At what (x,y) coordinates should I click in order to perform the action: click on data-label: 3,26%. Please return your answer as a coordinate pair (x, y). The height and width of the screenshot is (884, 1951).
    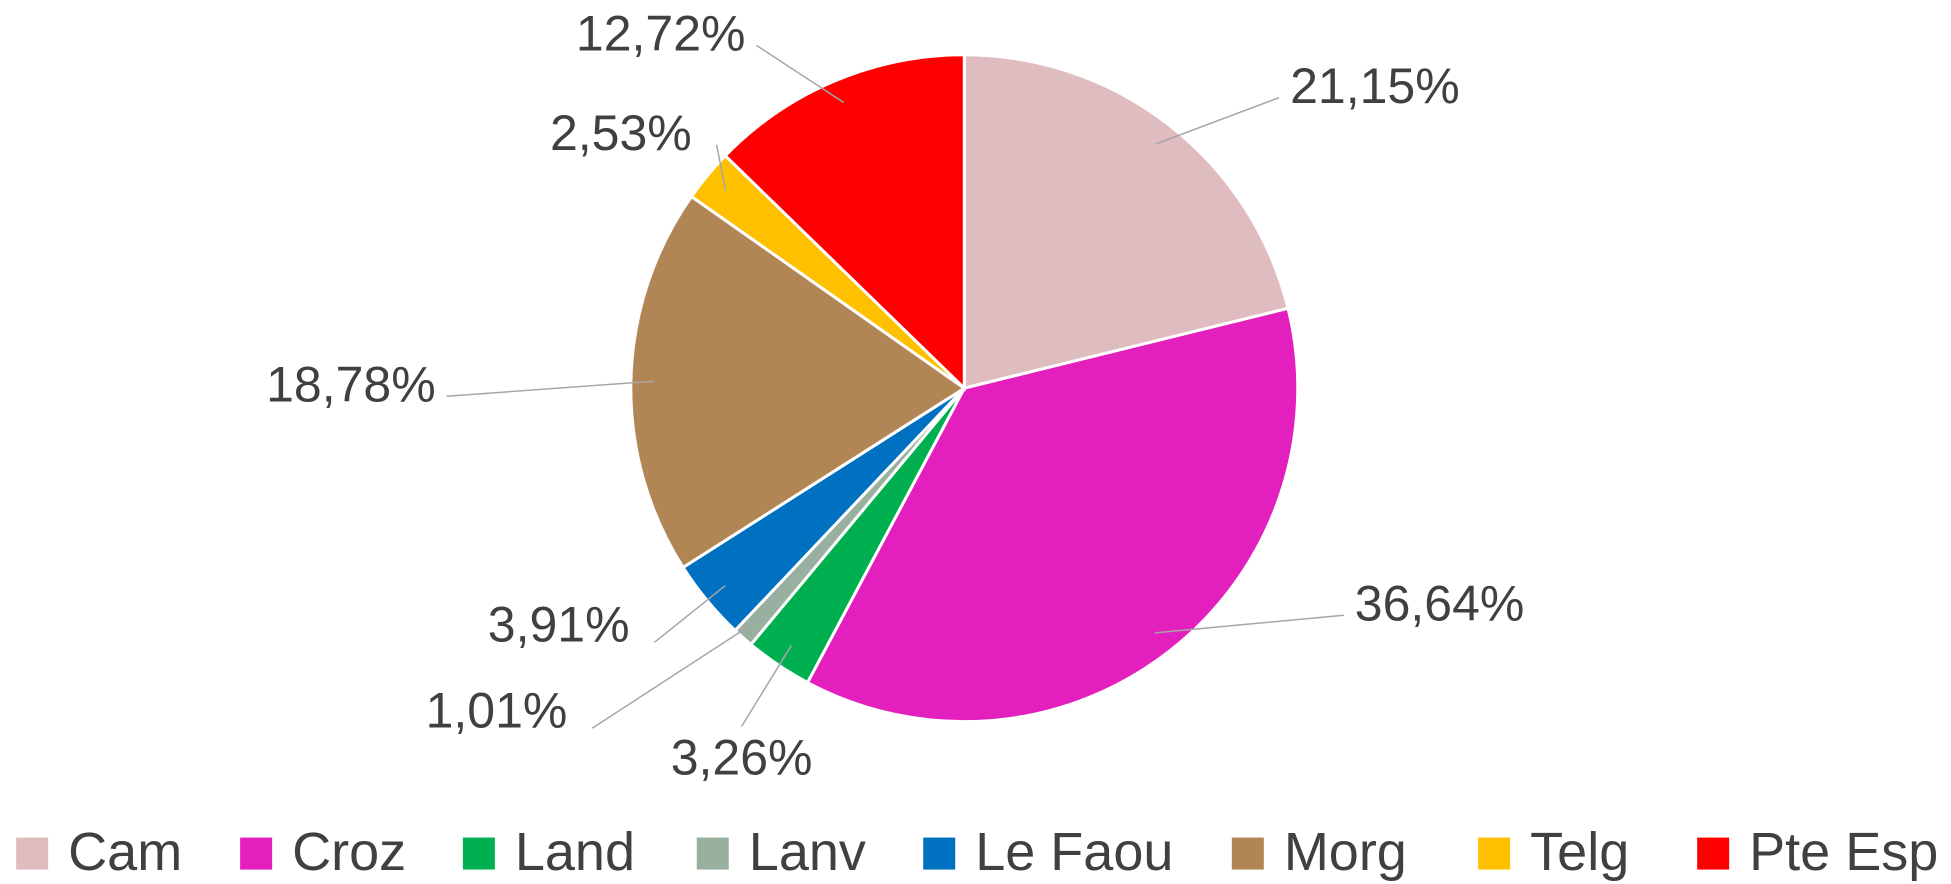
    Looking at the image, I should click on (742, 758).